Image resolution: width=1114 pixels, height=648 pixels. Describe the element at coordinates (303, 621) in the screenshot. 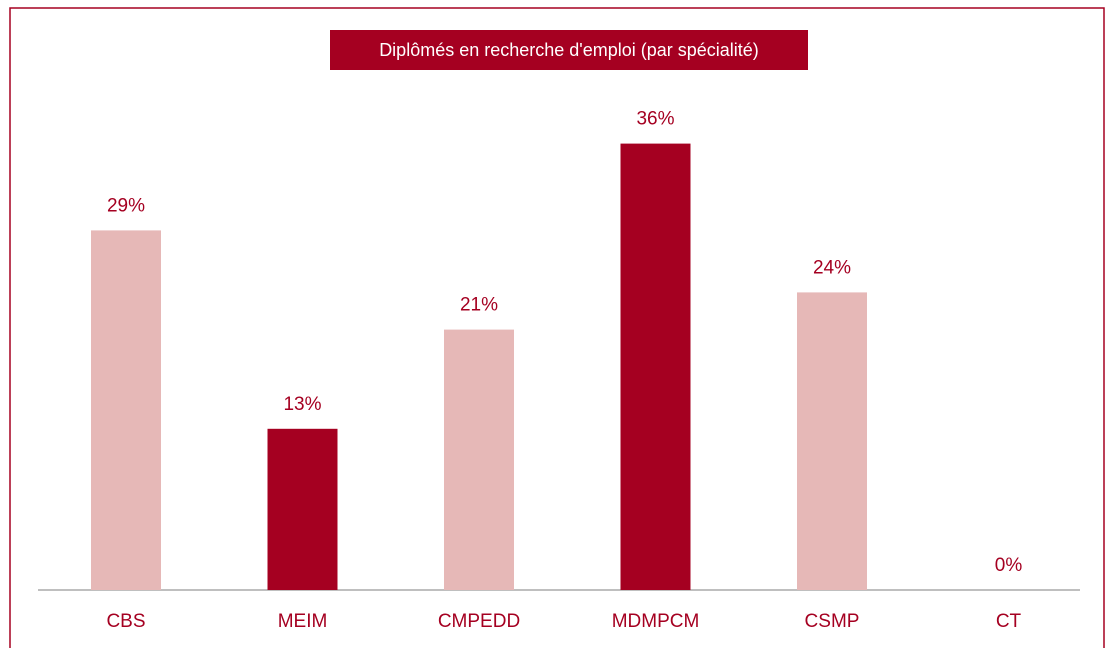

I see `x-tick-label: MEIM` at that location.